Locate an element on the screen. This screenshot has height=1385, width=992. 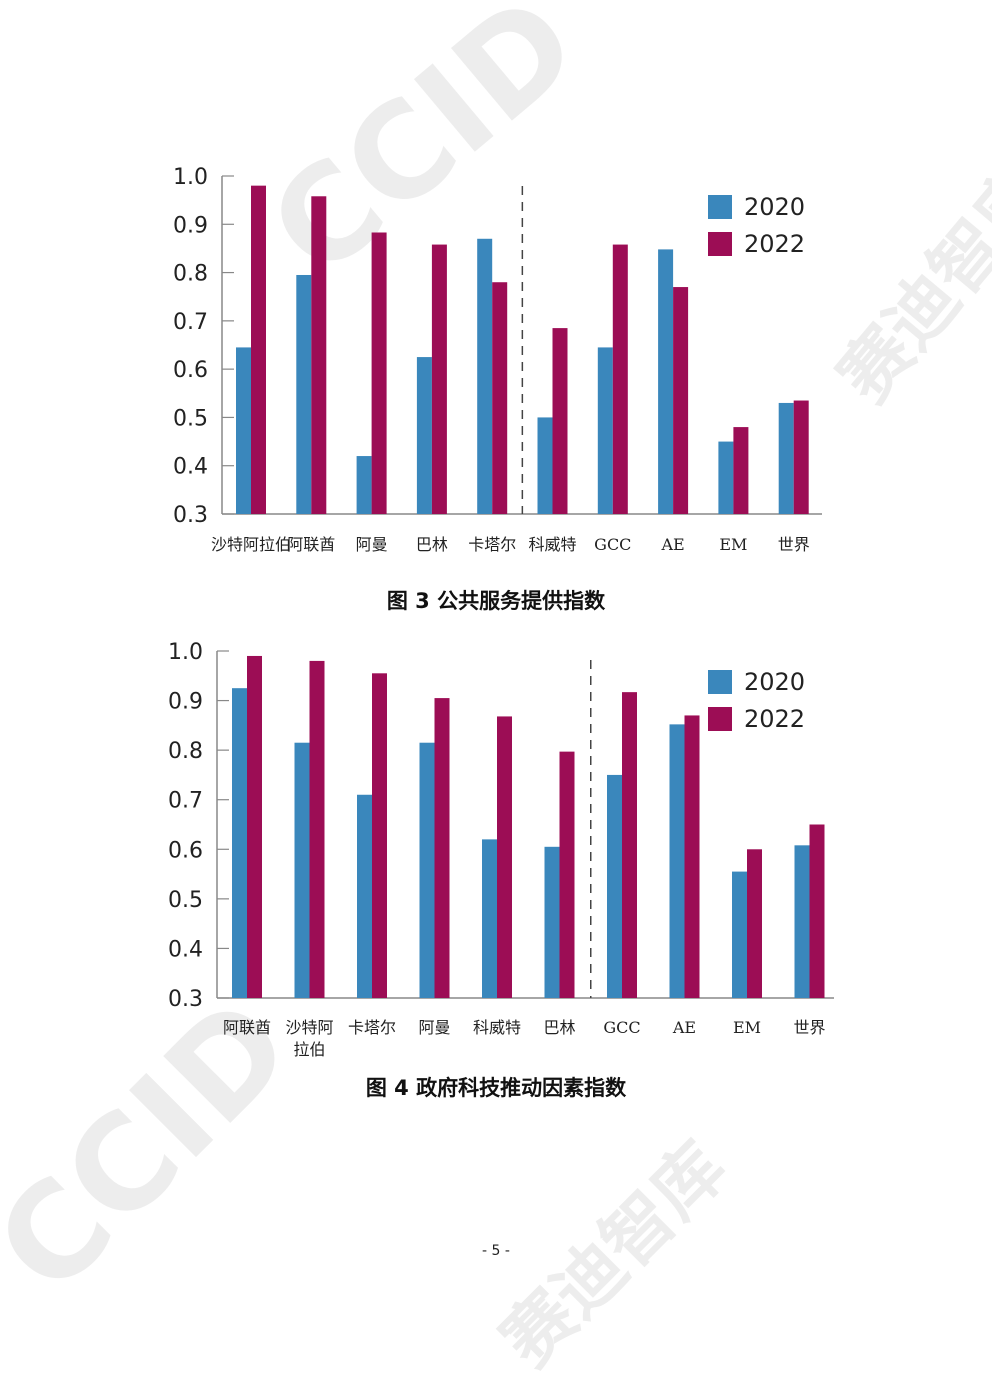
category-label: 沙特阿 is located at coordinates (309, 1027).